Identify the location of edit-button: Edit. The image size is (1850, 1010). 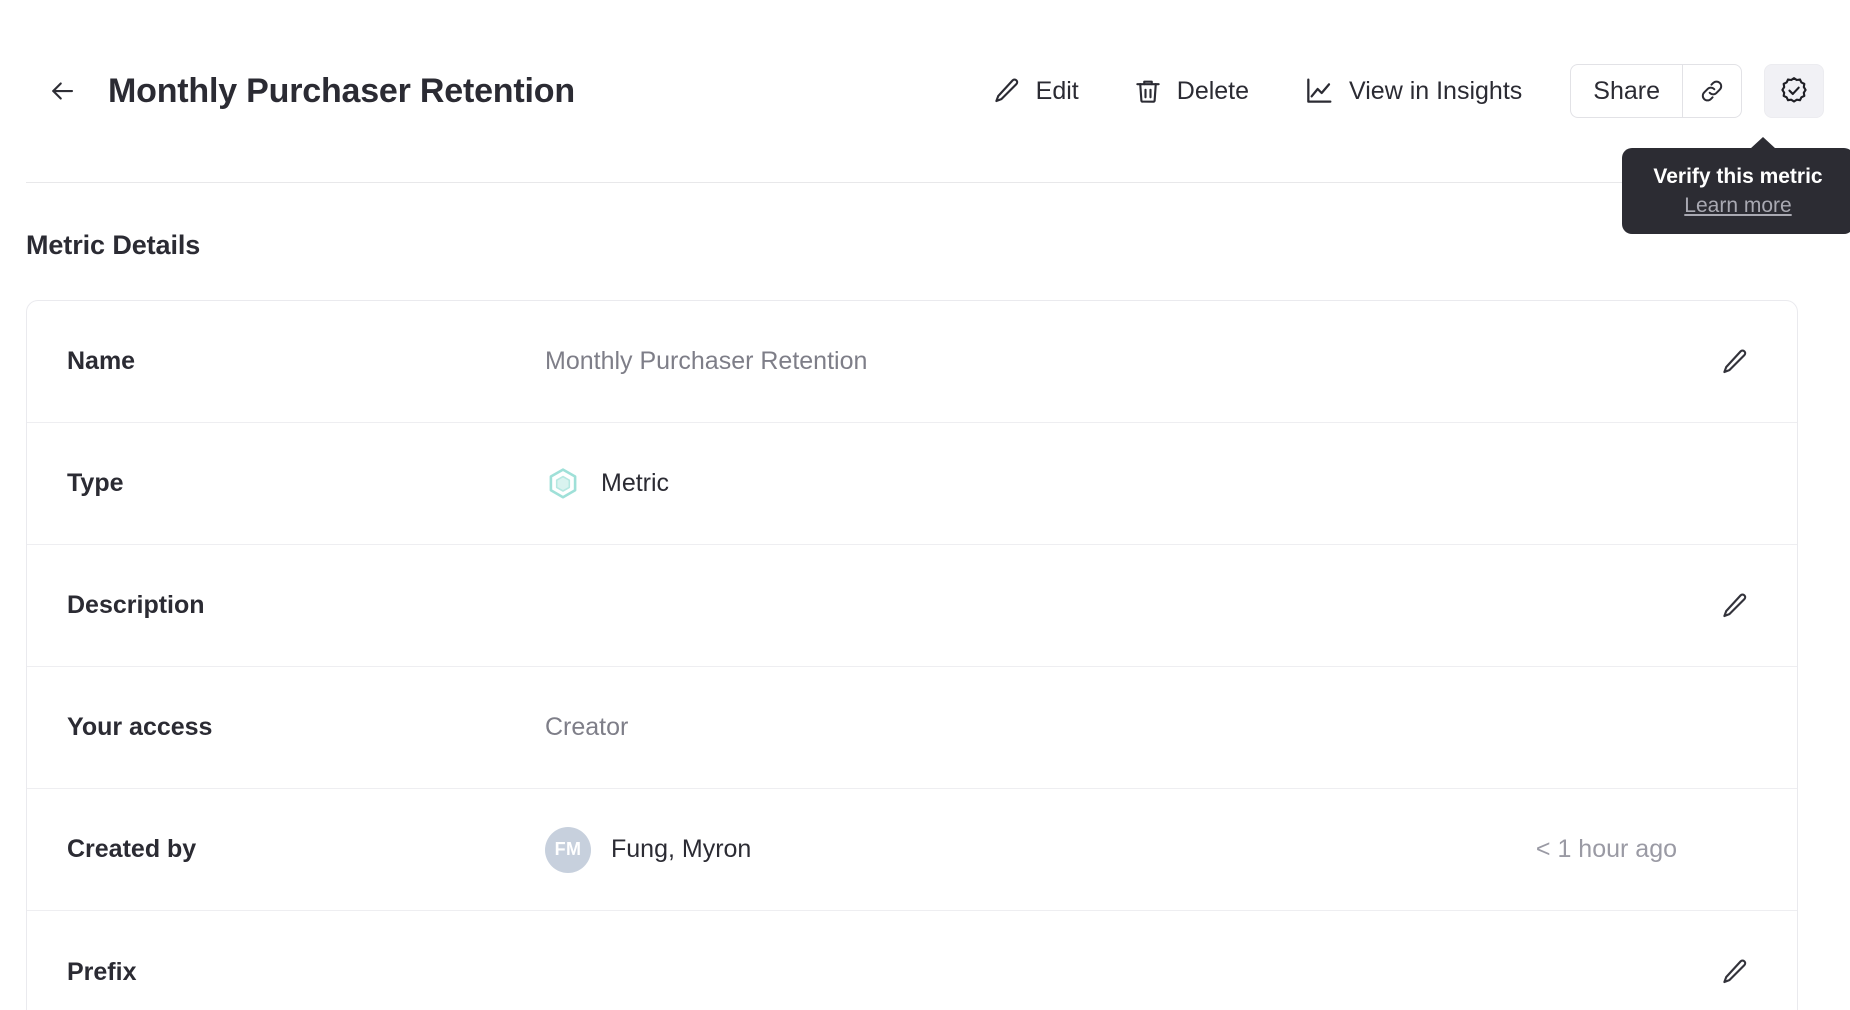
(1035, 91).